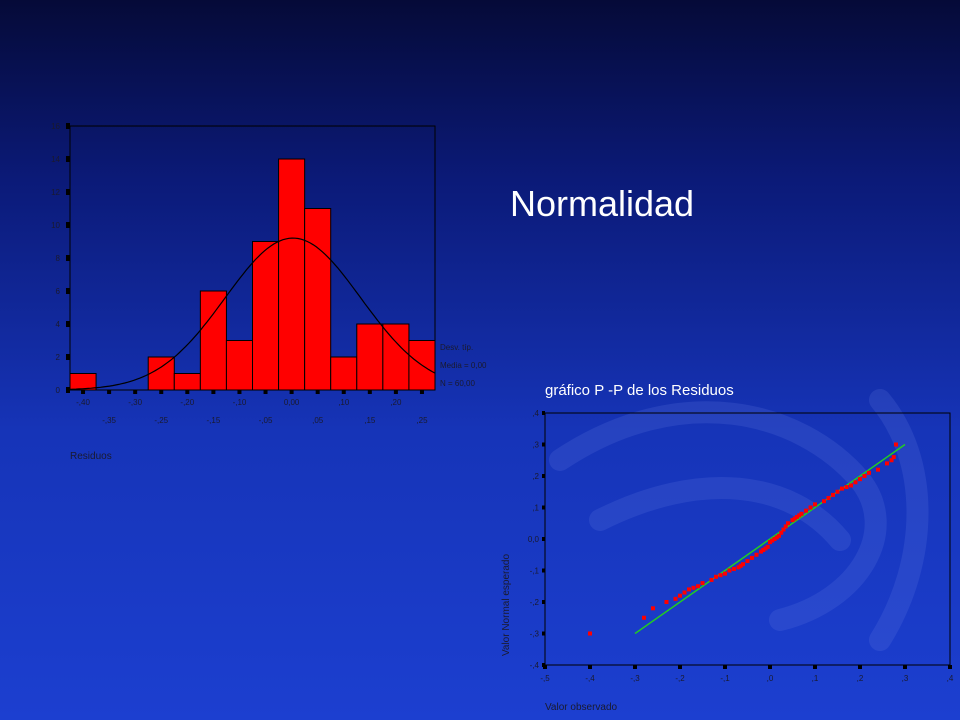 This screenshot has height=720, width=960. I want to click on y-tick-label: 16, so click(55, 126).